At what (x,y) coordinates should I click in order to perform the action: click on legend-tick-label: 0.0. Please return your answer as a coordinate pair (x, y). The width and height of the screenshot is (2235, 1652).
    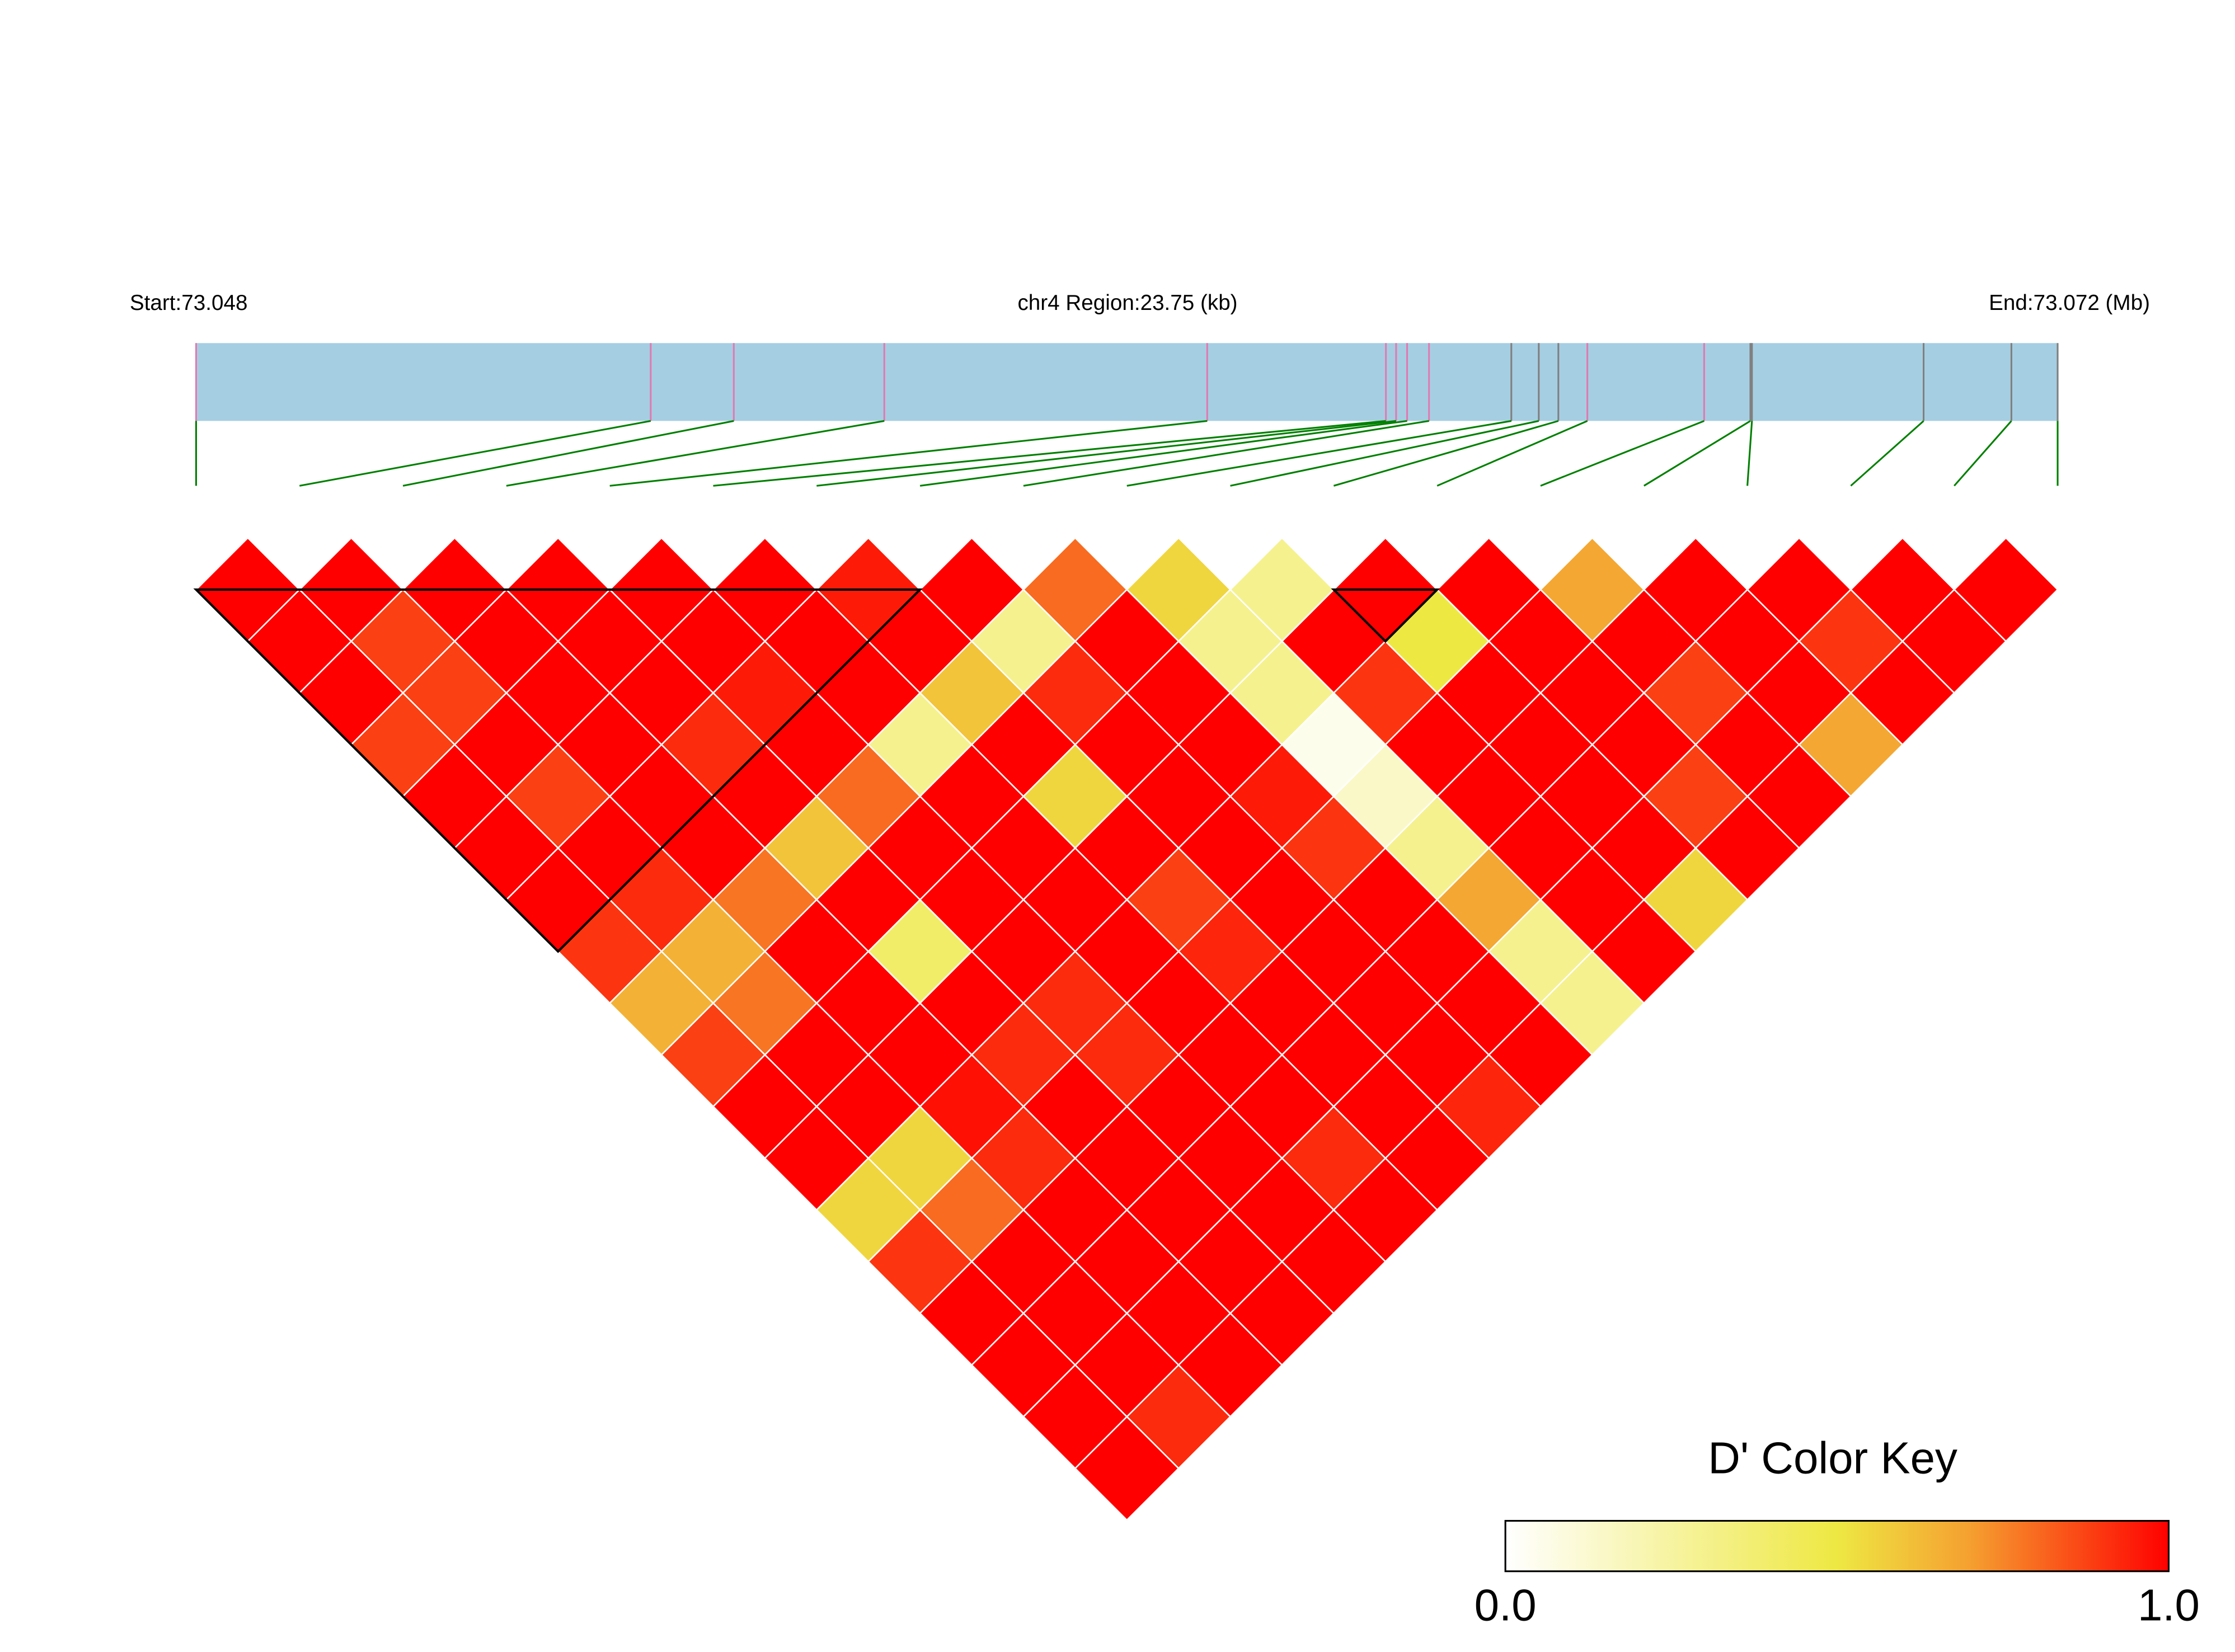
    Looking at the image, I should click on (1506, 1605).